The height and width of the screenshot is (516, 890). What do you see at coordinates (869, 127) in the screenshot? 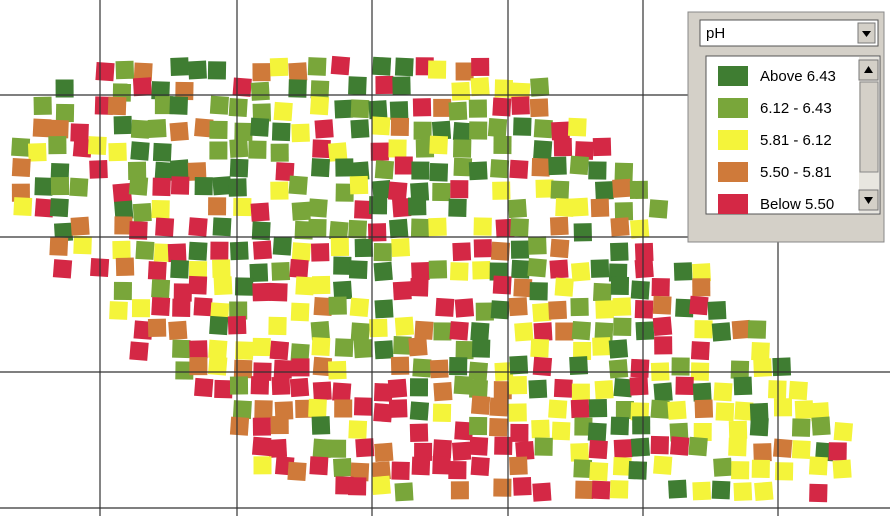
I see `scroll-thumb` at bounding box center [869, 127].